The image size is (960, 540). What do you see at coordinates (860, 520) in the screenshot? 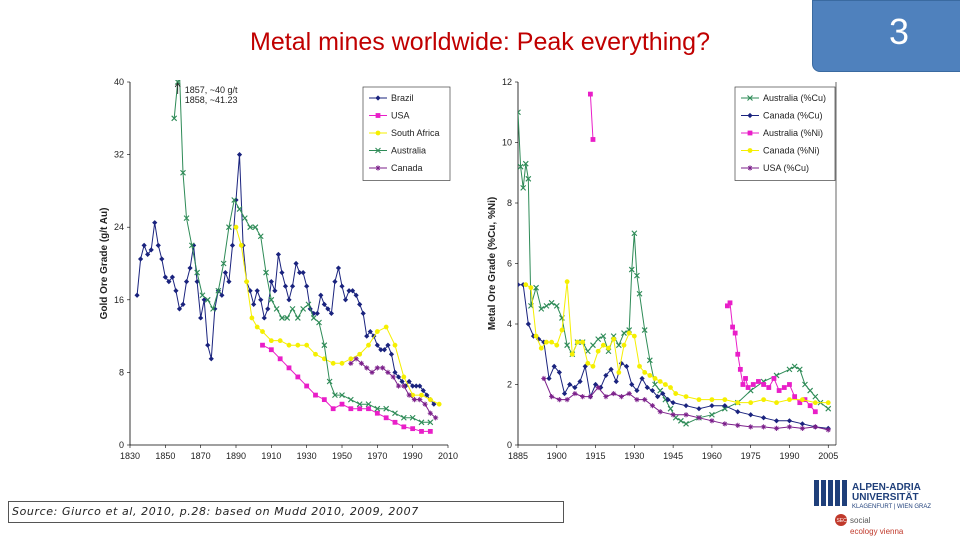
I see `logo-social: social` at bounding box center [860, 520].